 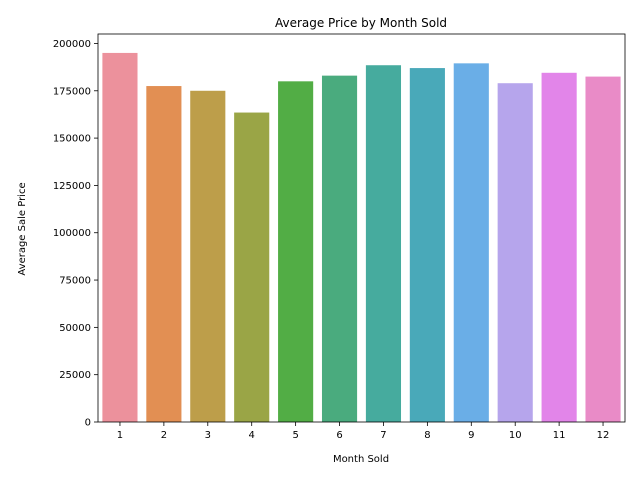 I want to click on x-tick-label: 4, so click(x=252, y=435).